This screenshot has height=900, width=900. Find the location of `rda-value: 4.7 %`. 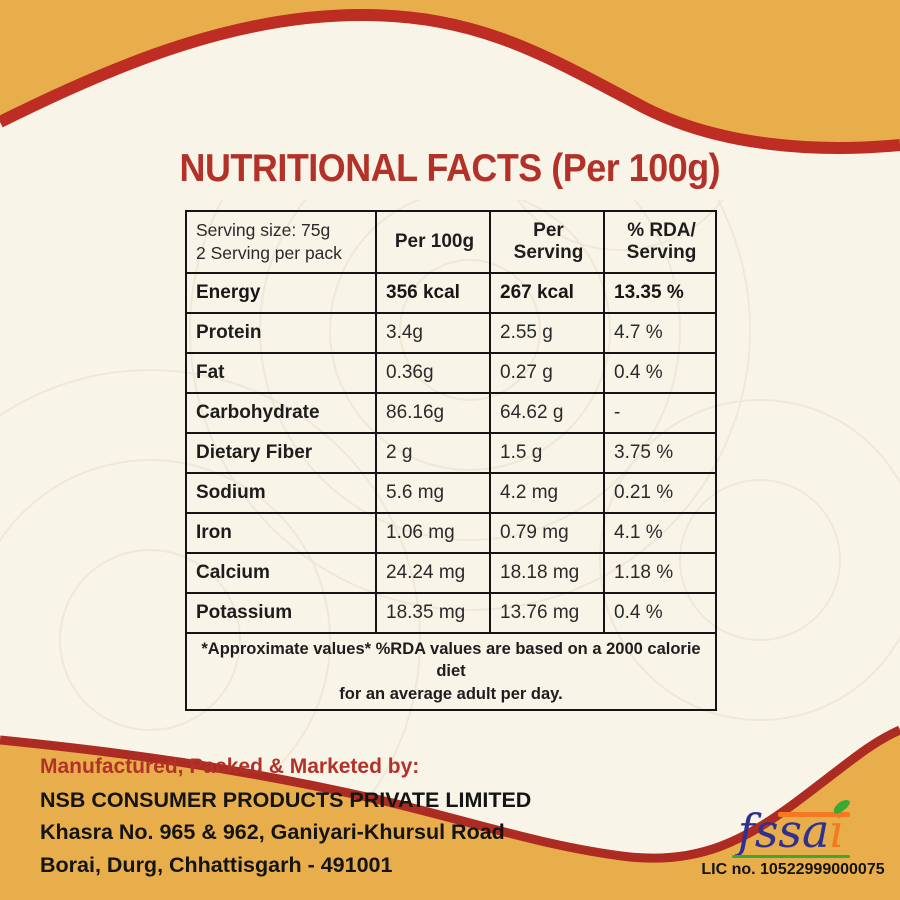

rda-value: 4.7 % is located at coordinates (660, 333).